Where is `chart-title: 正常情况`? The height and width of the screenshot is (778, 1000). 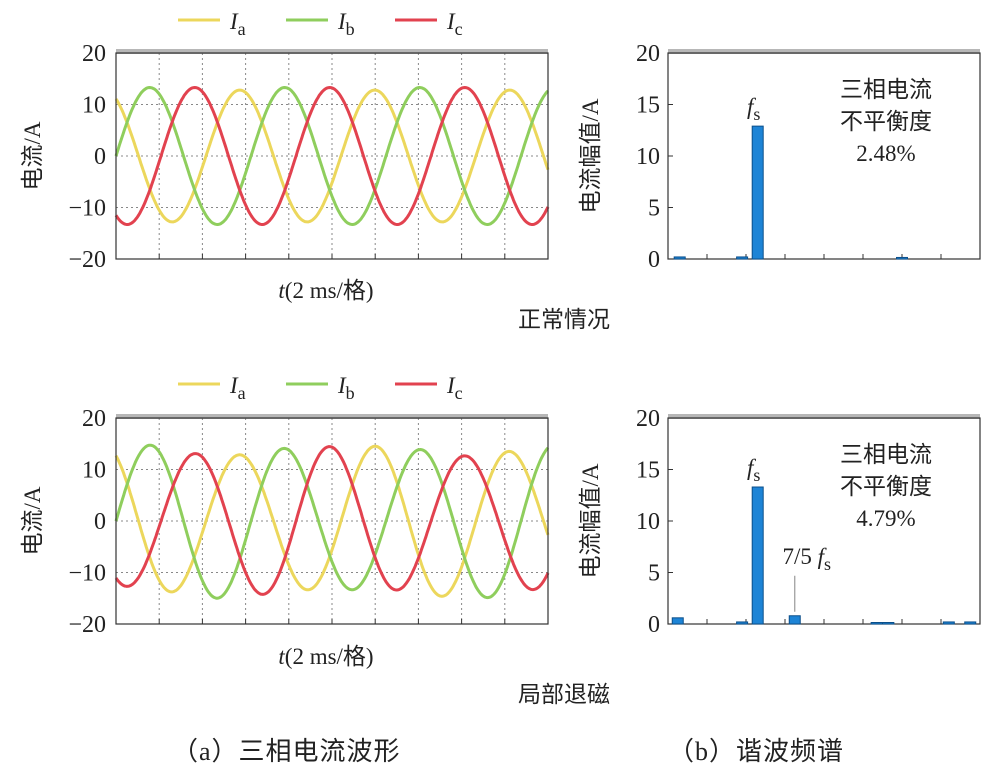
chart-title: 正常情况 is located at coordinates (564, 319).